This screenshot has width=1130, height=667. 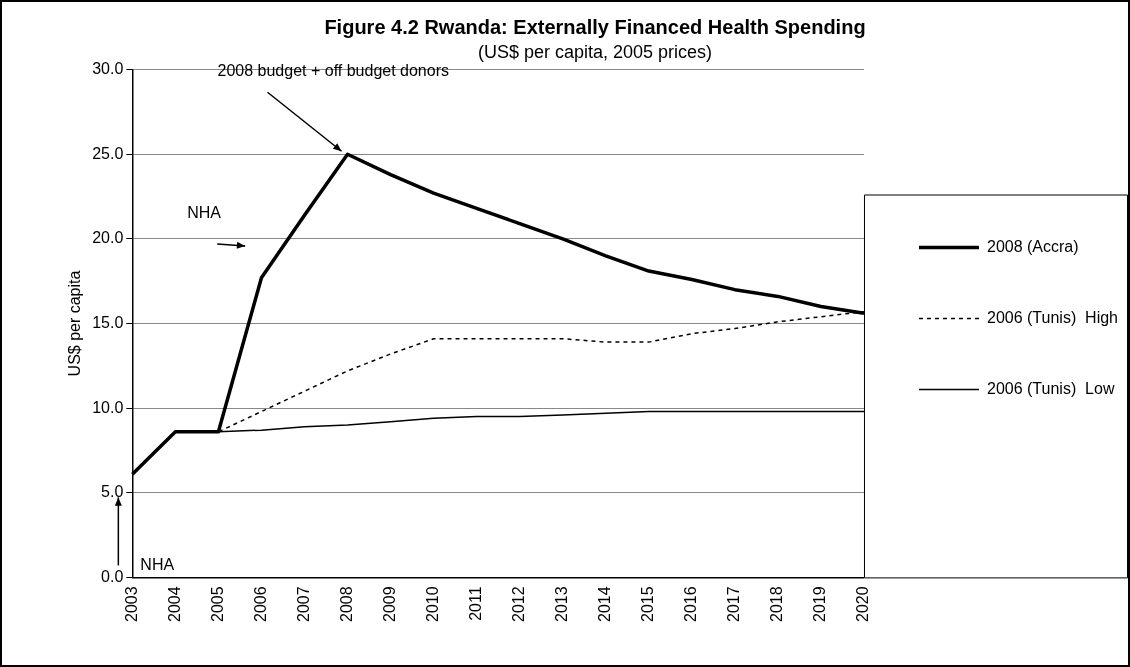 I want to click on y-tick-label: 5.0, so click(x=112, y=492).